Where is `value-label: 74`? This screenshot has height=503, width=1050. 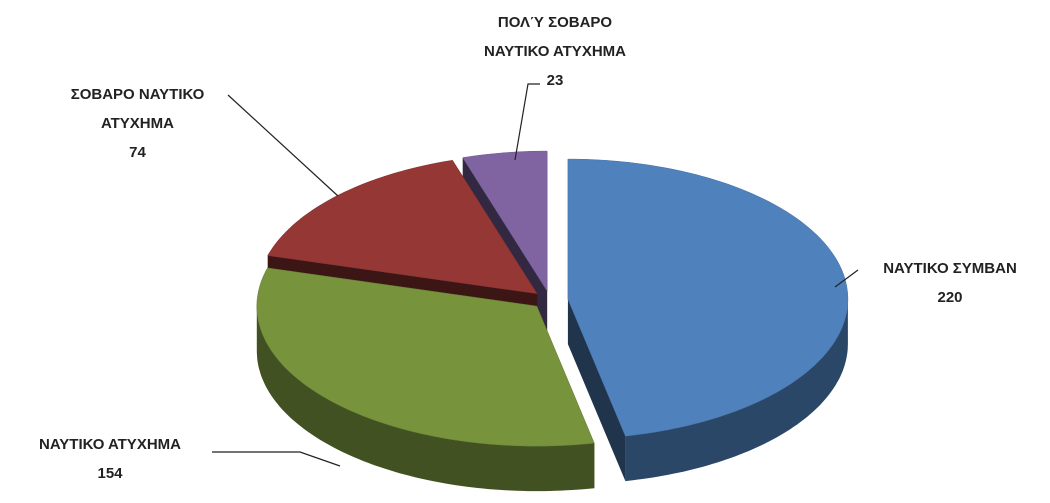 value-label: 74 is located at coordinates (137, 152).